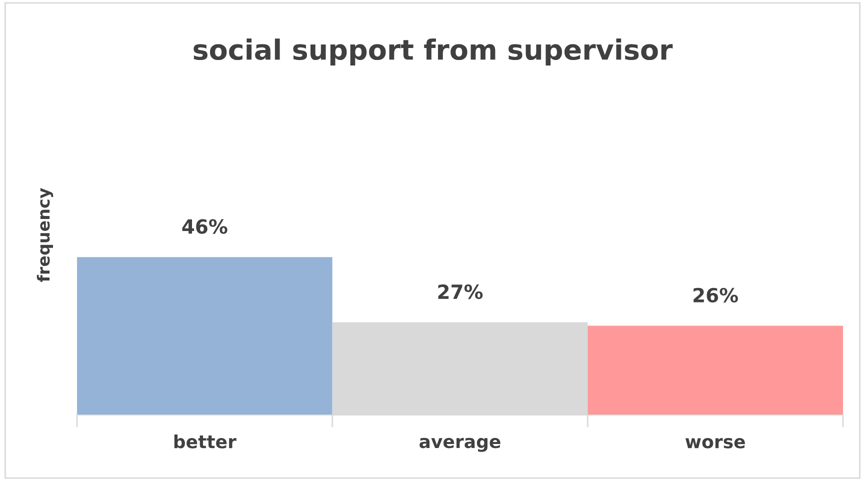 The width and height of the screenshot is (865, 481). Describe the element at coordinates (460, 292) in the screenshot. I see `data-label: 27%` at that location.